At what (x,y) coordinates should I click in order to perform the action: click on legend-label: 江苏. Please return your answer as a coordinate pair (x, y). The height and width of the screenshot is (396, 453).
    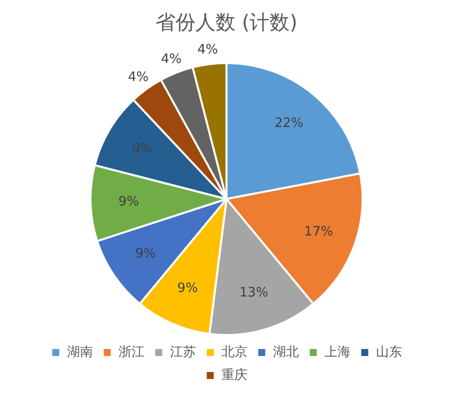
    Looking at the image, I should click on (183, 352).